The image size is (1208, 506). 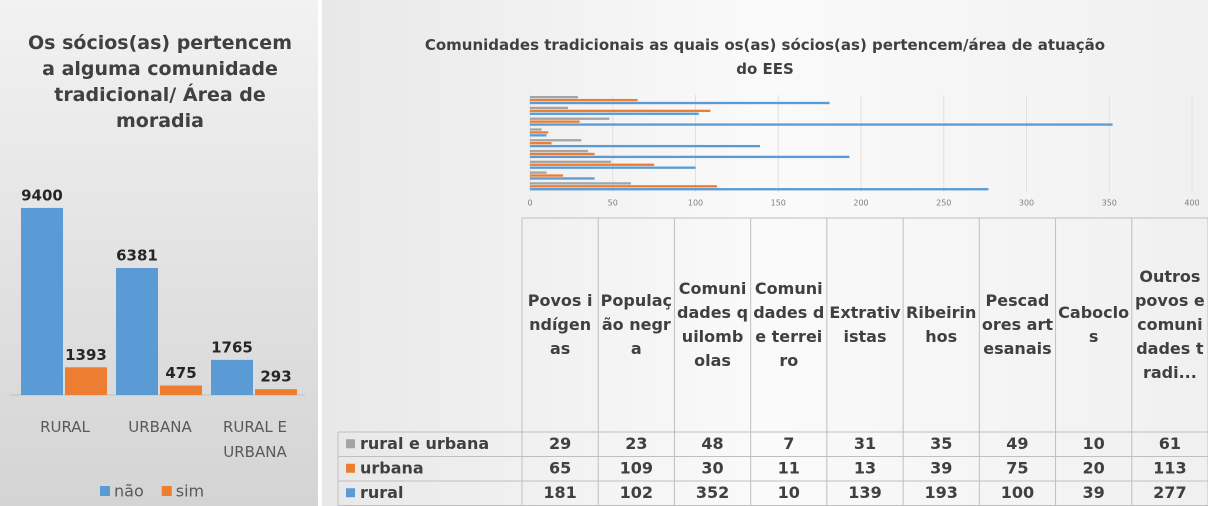 I want to click on column-header: Comunidades de terreiro, so click(x=789, y=324).